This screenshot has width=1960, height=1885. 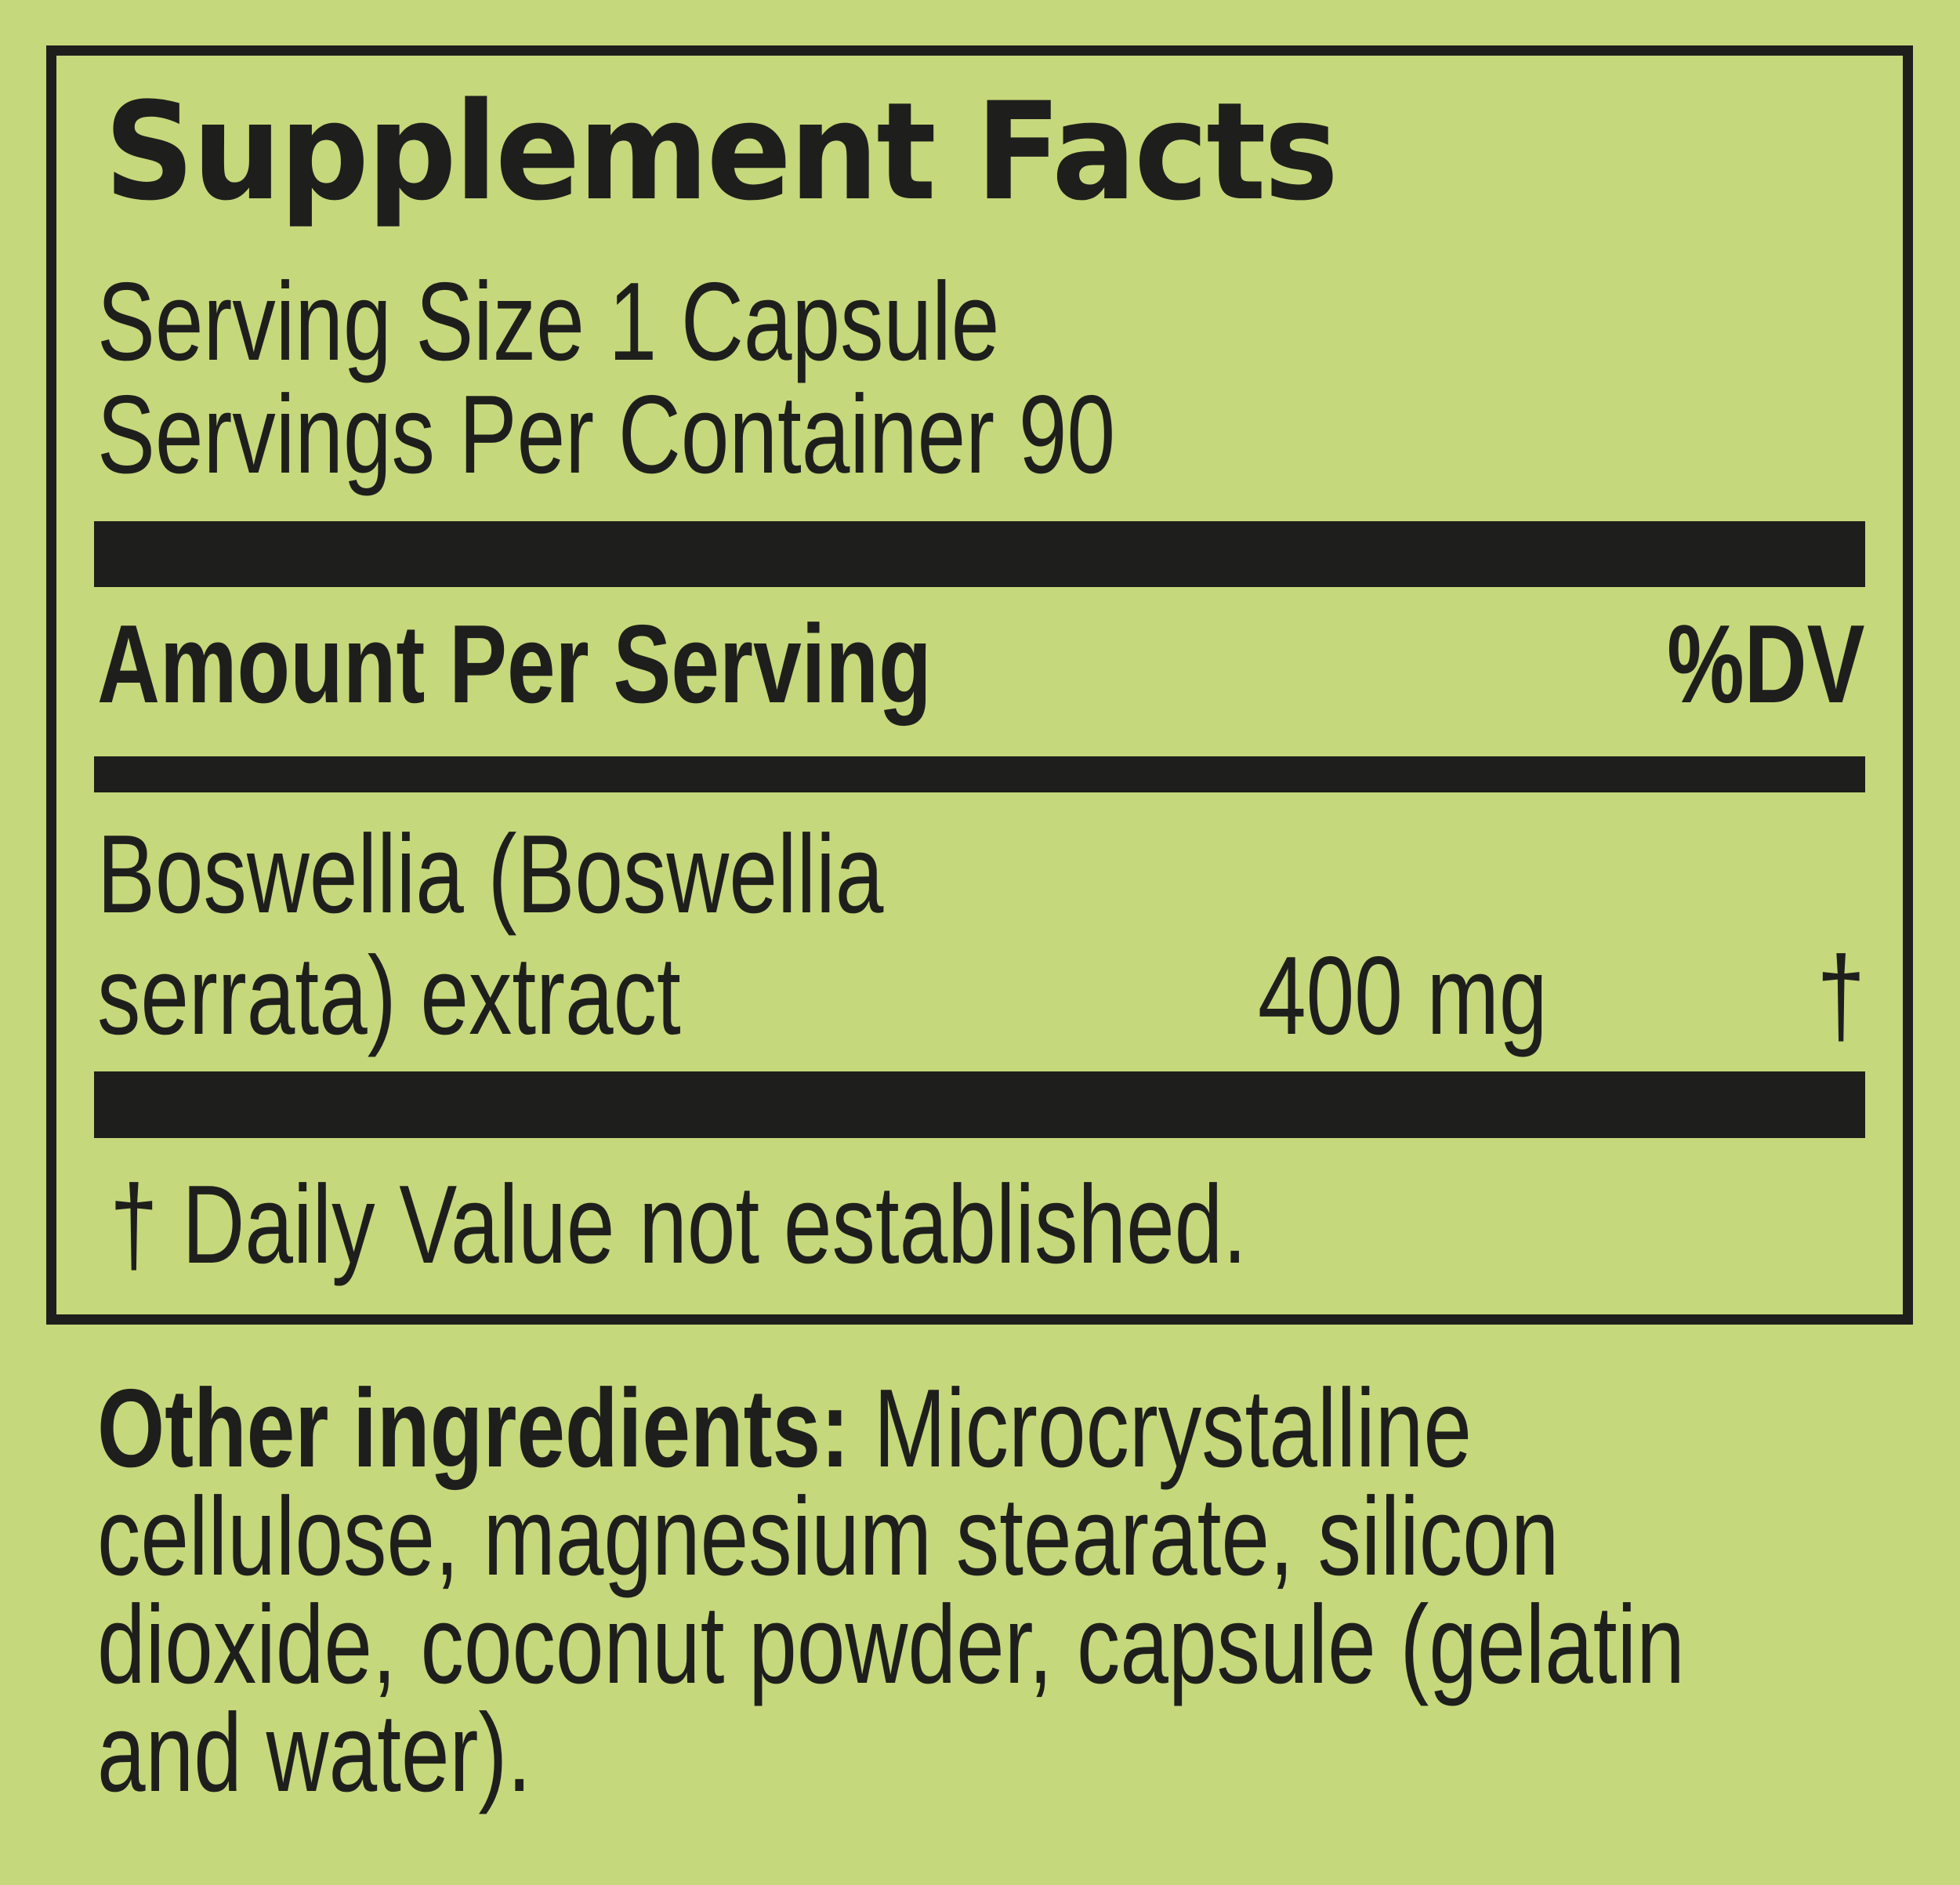 What do you see at coordinates (389, 996) in the screenshot?
I see `ingredient-name-line2: serrata) extract` at bounding box center [389, 996].